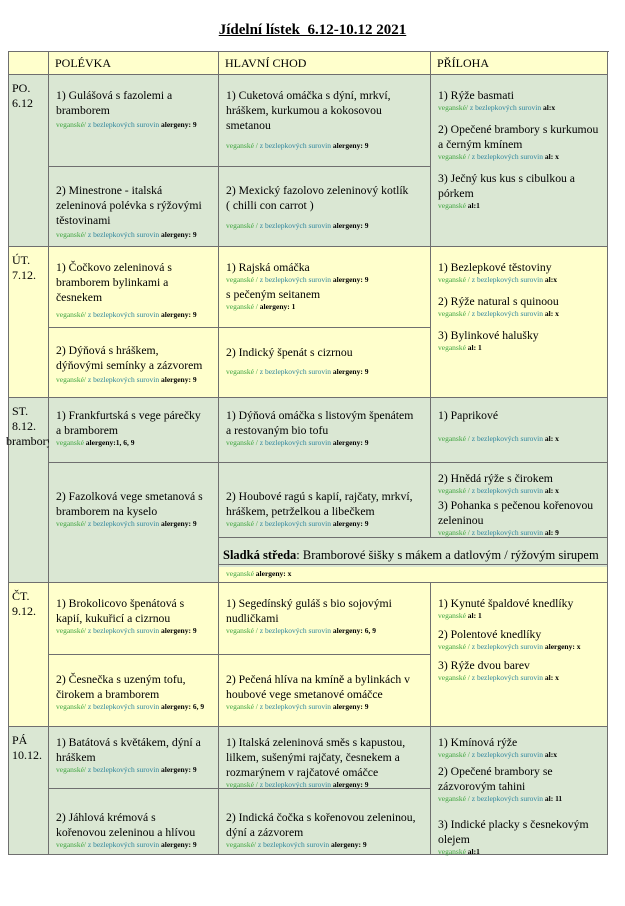 The height and width of the screenshot is (906, 625). I want to click on day-date: 6.12, so click(22, 103).